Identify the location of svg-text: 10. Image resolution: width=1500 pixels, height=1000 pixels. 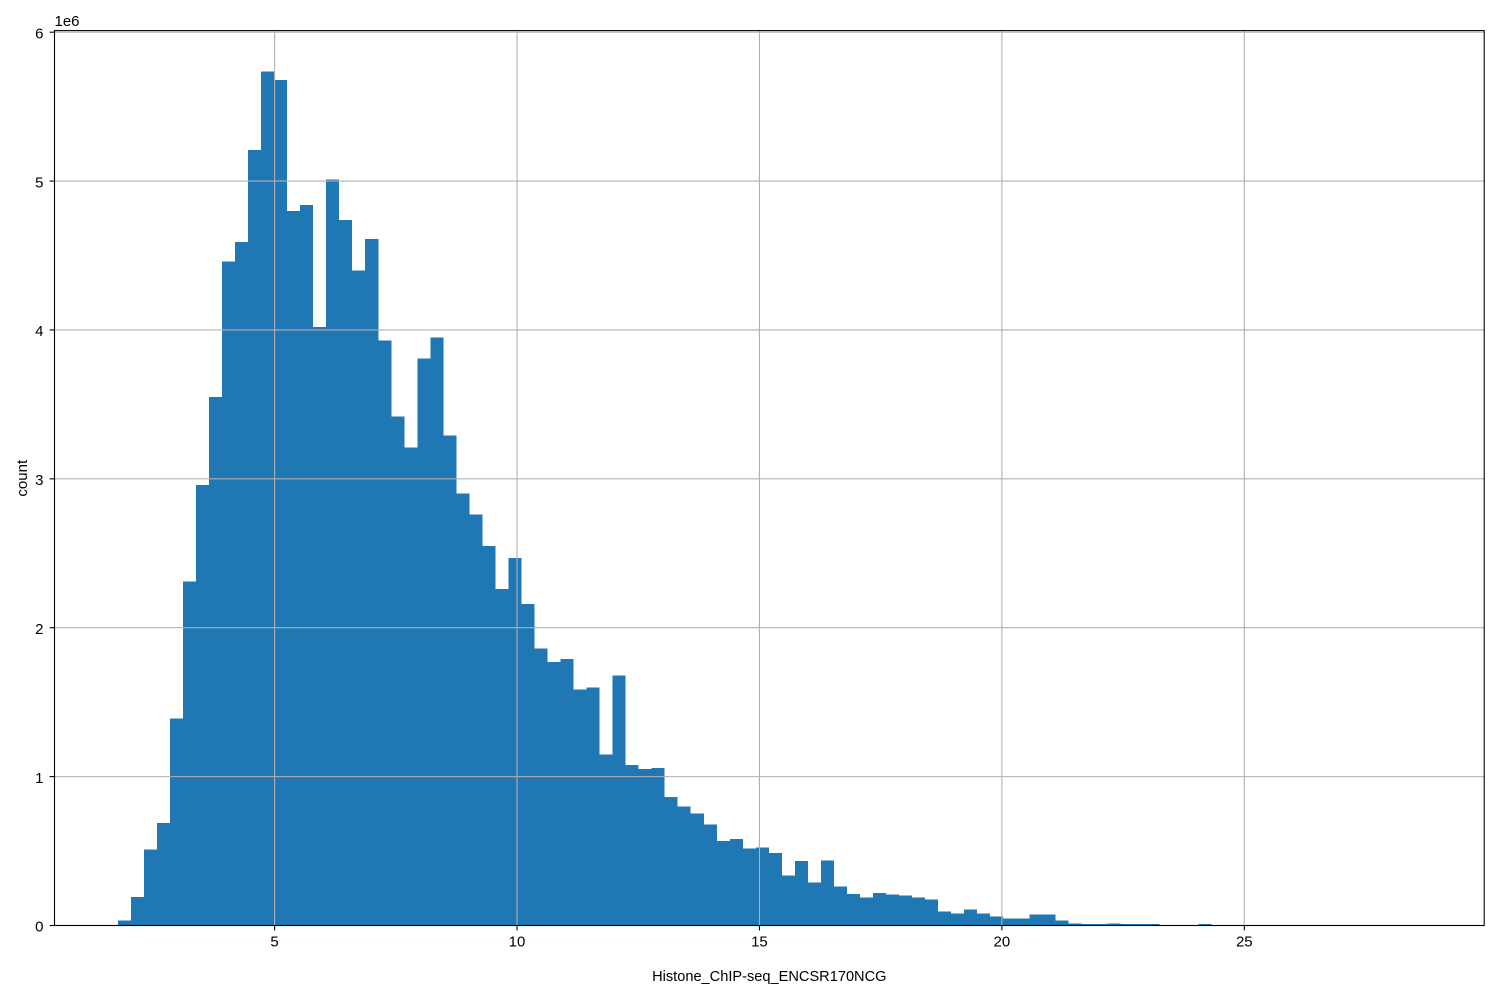
(517, 941).